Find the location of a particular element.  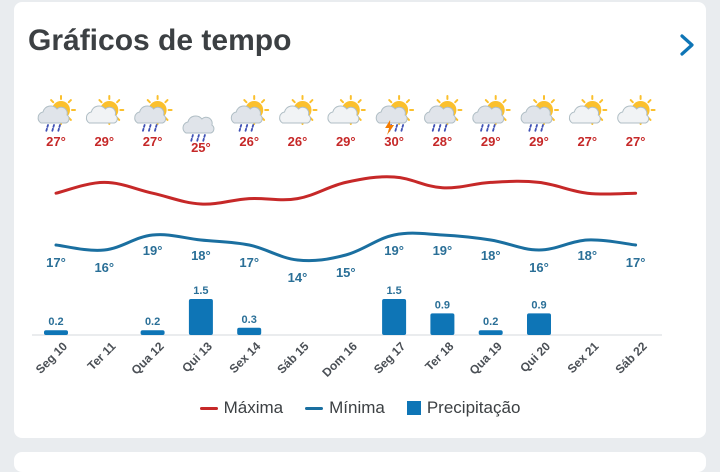

sun-cloud-storm-icon is located at coordinates (395, 115).